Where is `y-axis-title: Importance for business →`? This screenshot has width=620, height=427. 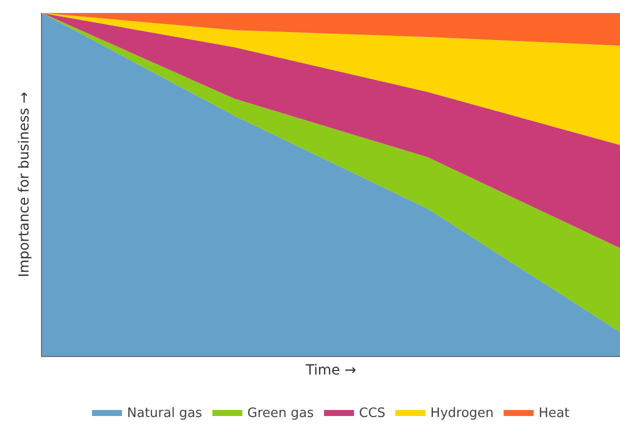
y-axis-title: Importance for business → is located at coordinates (24, 184).